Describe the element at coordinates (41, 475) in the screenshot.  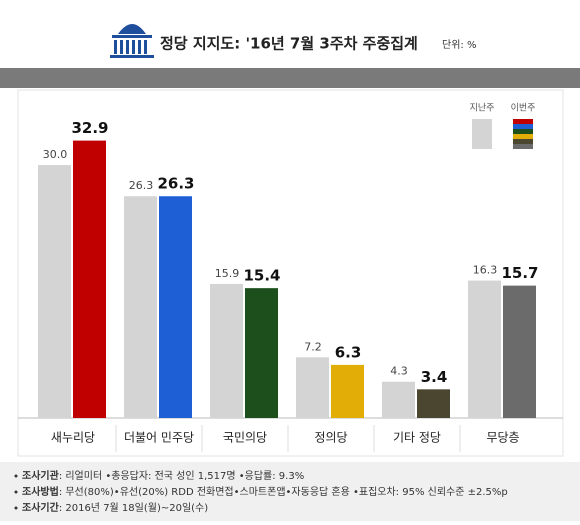
I see `footer-label: 조사기관` at that location.